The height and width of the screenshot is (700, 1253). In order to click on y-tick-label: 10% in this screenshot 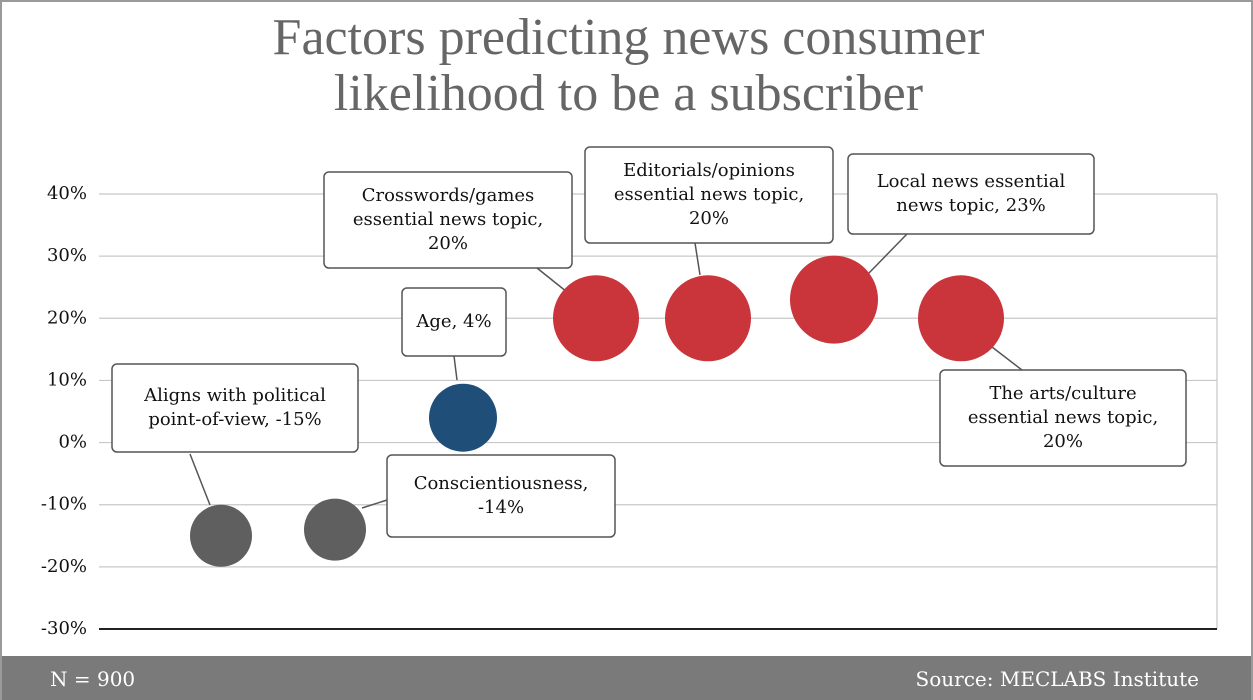, I will do `click(67, 379)`.